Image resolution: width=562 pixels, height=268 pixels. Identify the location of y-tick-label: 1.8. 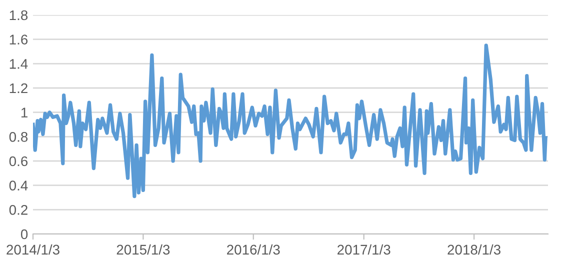
(19, 15).